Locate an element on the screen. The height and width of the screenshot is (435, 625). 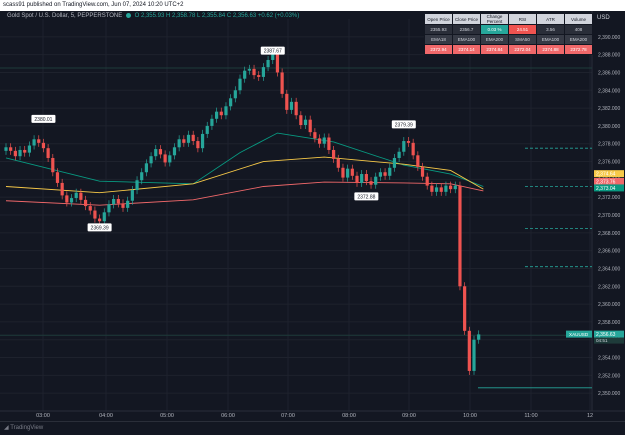
y-tick-label: 2,358.000 is located at coordinates (609, 323).